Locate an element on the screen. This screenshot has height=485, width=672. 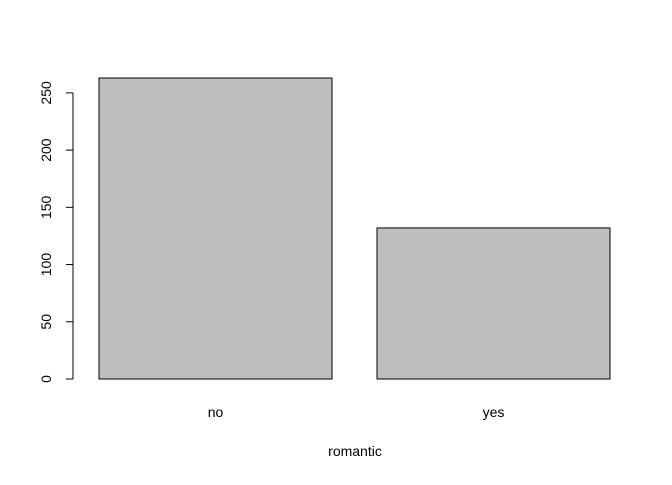
x-axis-title: romantic is located at coordinates (355, 451).